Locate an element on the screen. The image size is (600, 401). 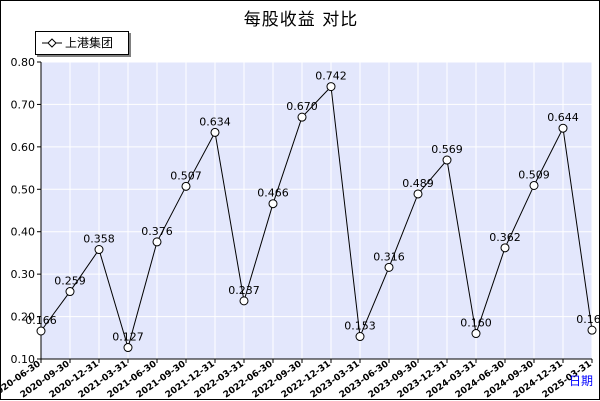
data-label: 0.466 is located at coordinates (273, 193).